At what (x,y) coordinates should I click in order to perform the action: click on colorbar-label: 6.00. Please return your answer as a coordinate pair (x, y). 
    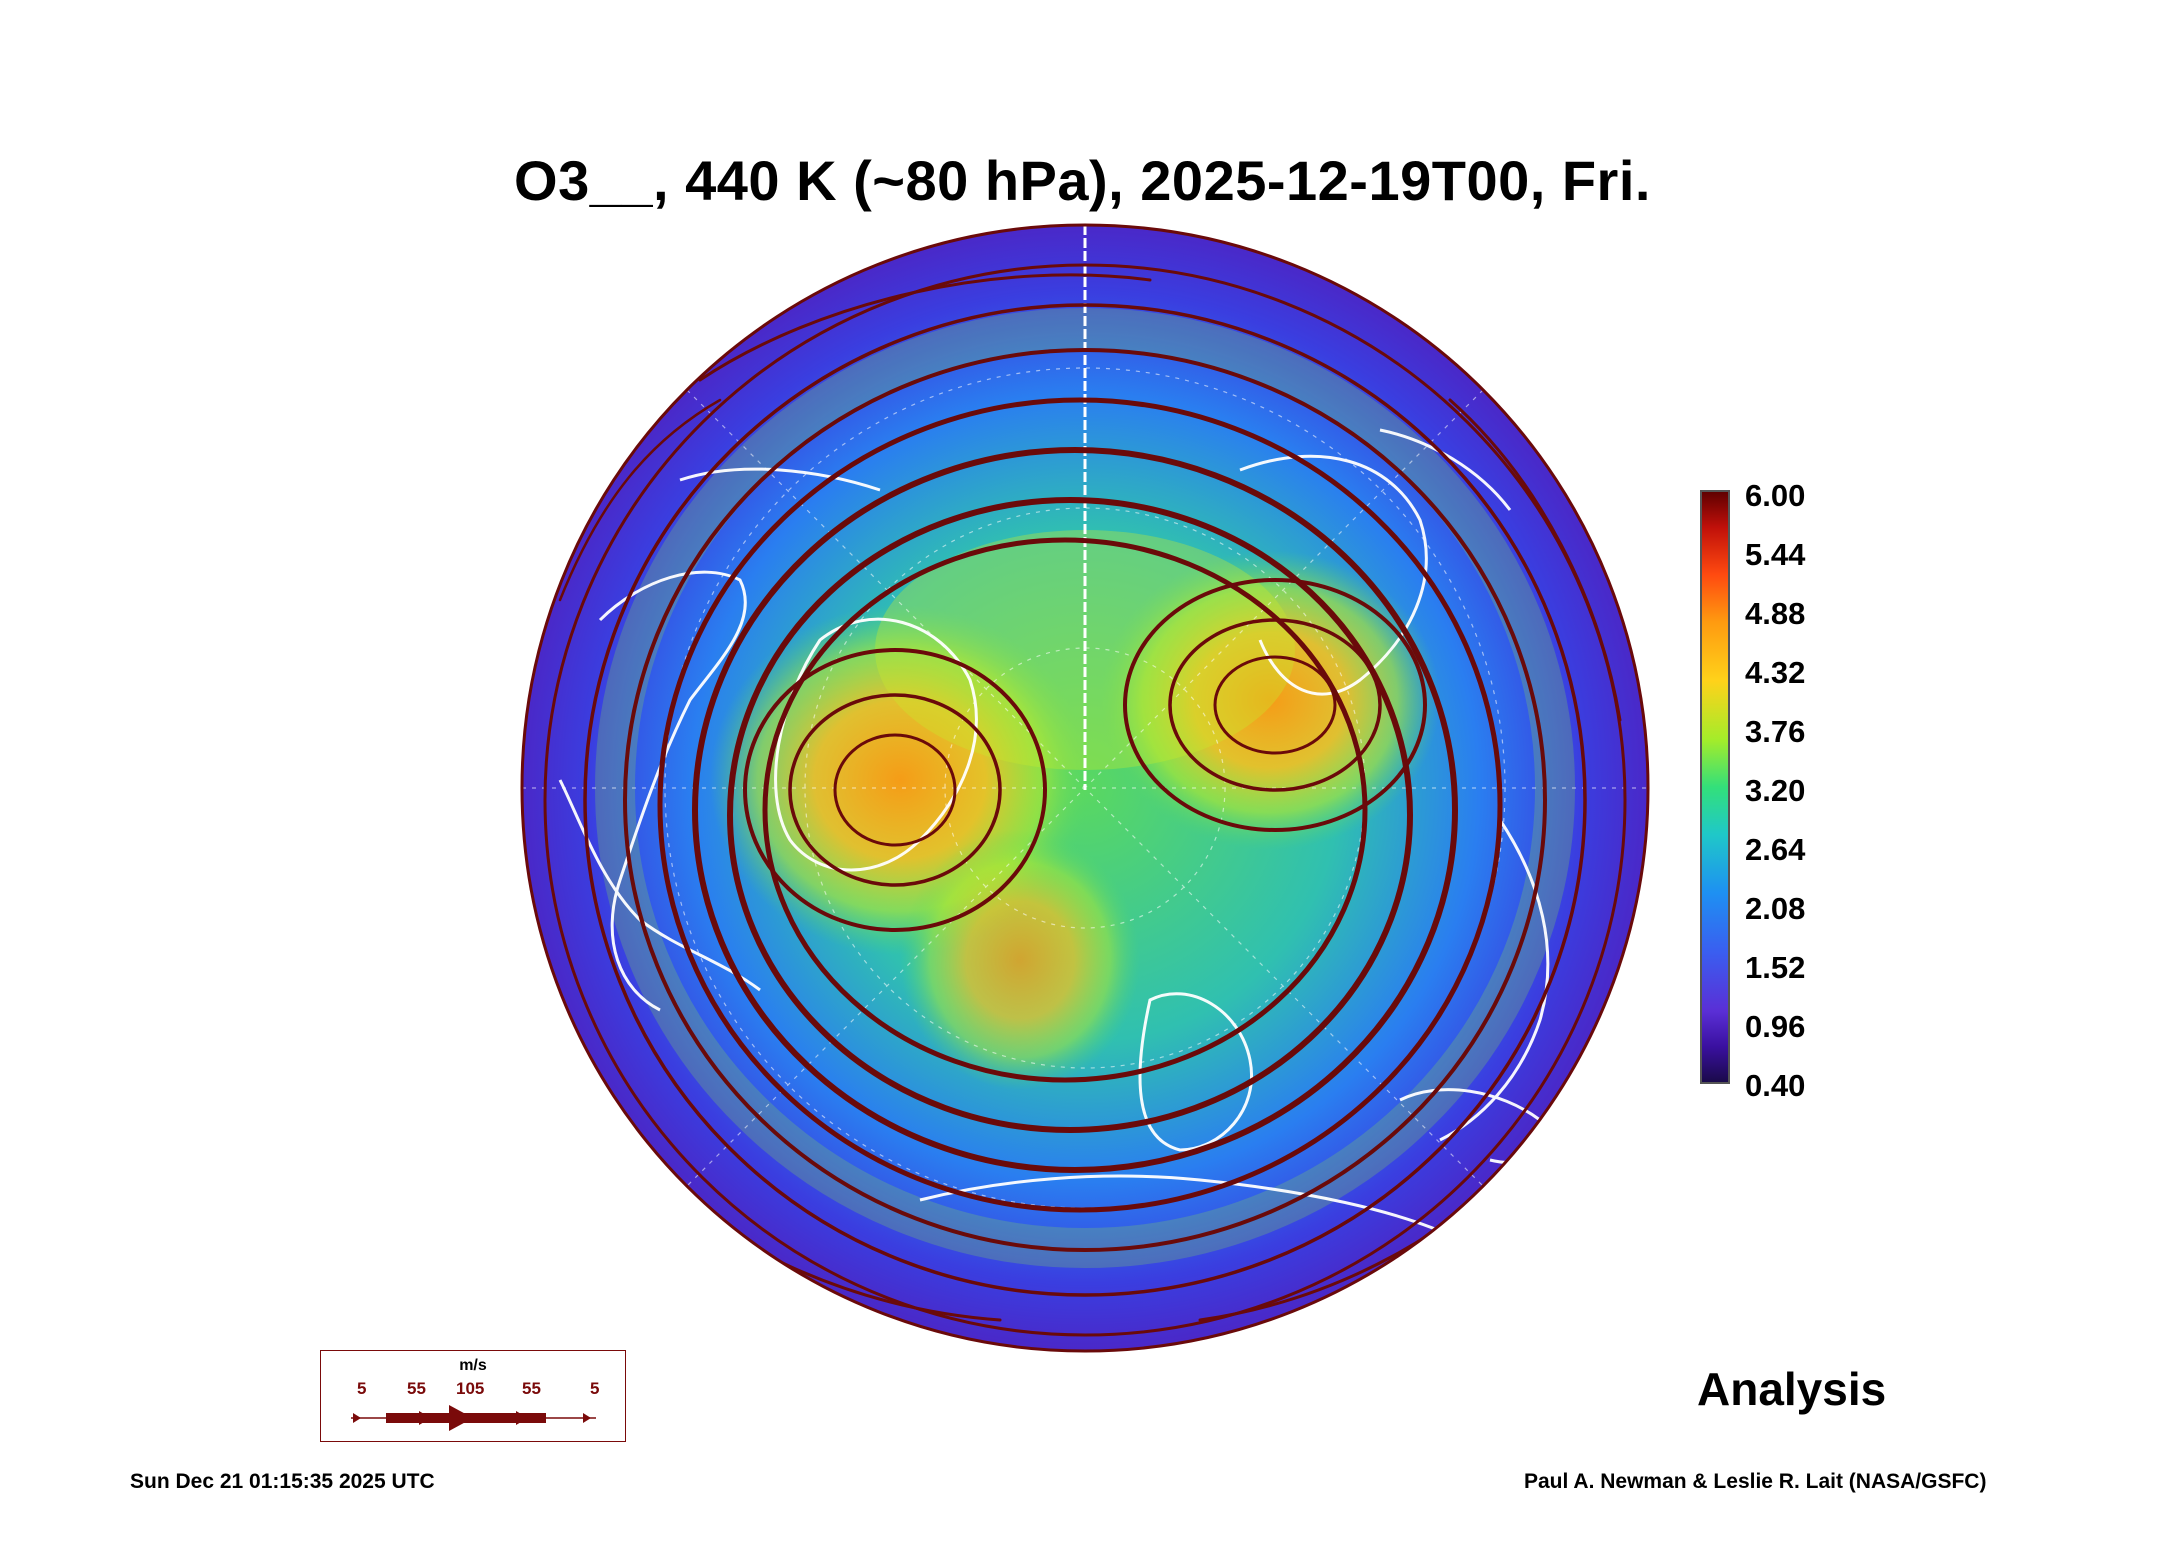
    Looking at the image, I should click on (1775, 495).